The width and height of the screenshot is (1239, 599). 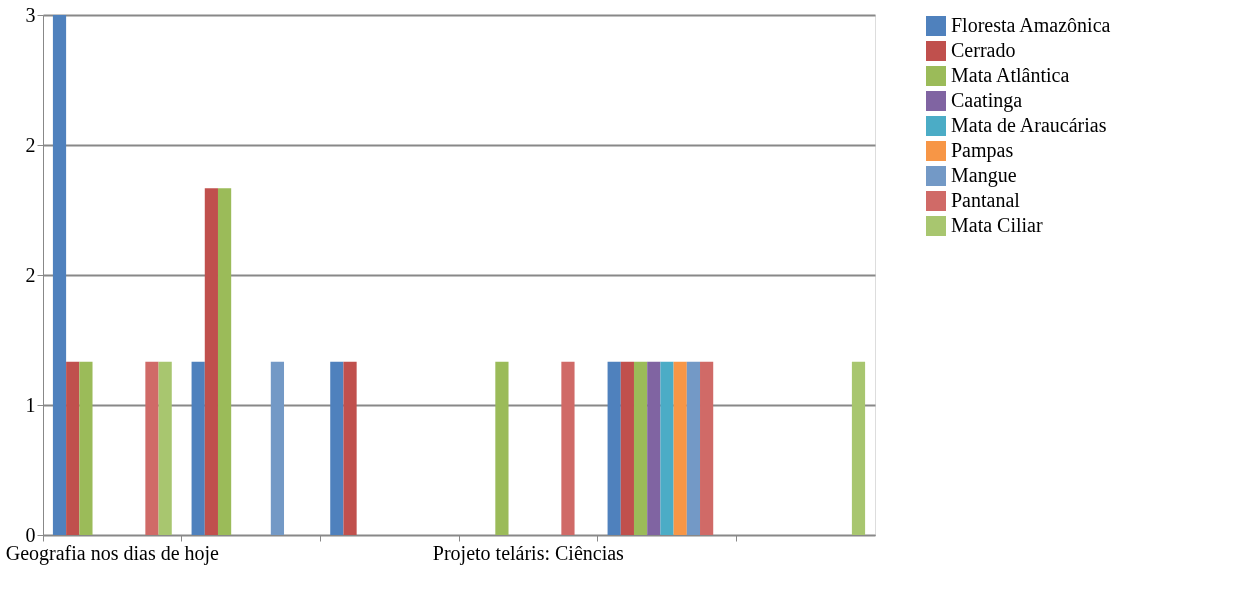 What do you see at coordinates (1029, 125) in the screenshot?
I see `legend-label: Mata de Araucárias` at bounding box center [1029, 125].